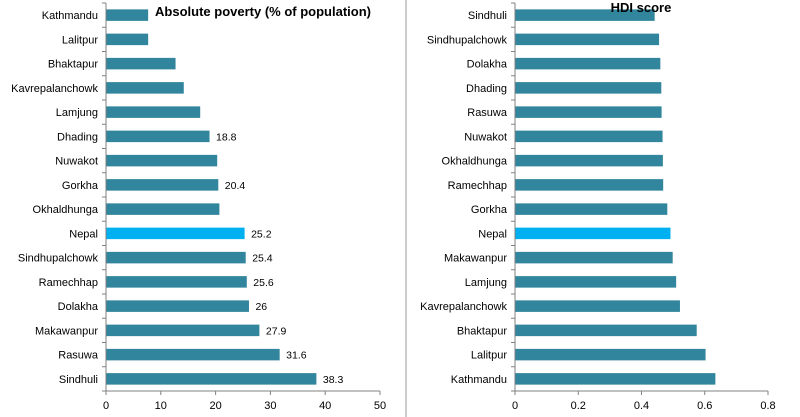  What do you see at coordinates (235, 186) in the screenshot?
I see `poverty-data-label: 20.4` at bounding box center [235, 186].